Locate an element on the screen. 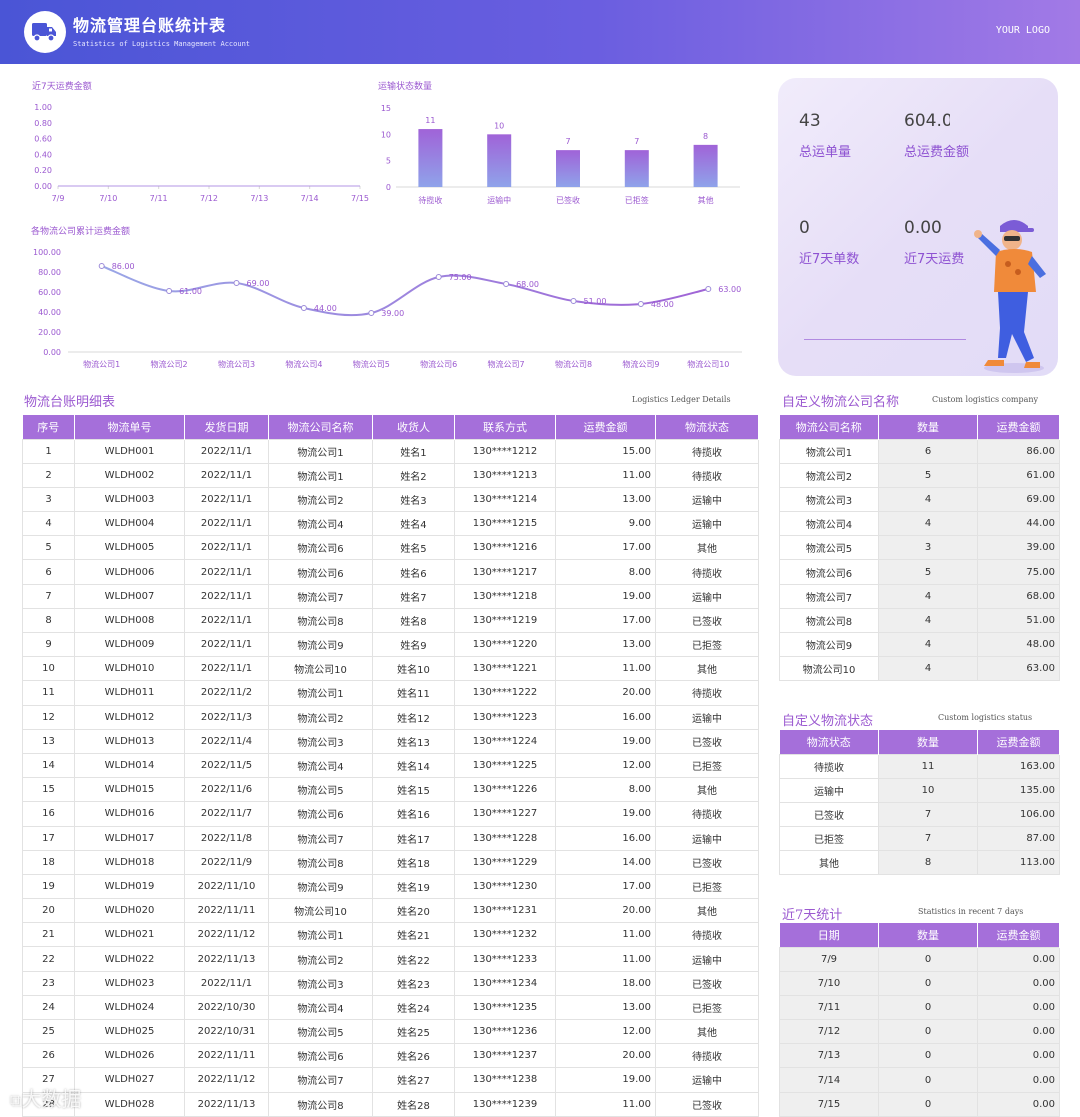  column-header: 物流状态 is located at coordinates (707, 427).